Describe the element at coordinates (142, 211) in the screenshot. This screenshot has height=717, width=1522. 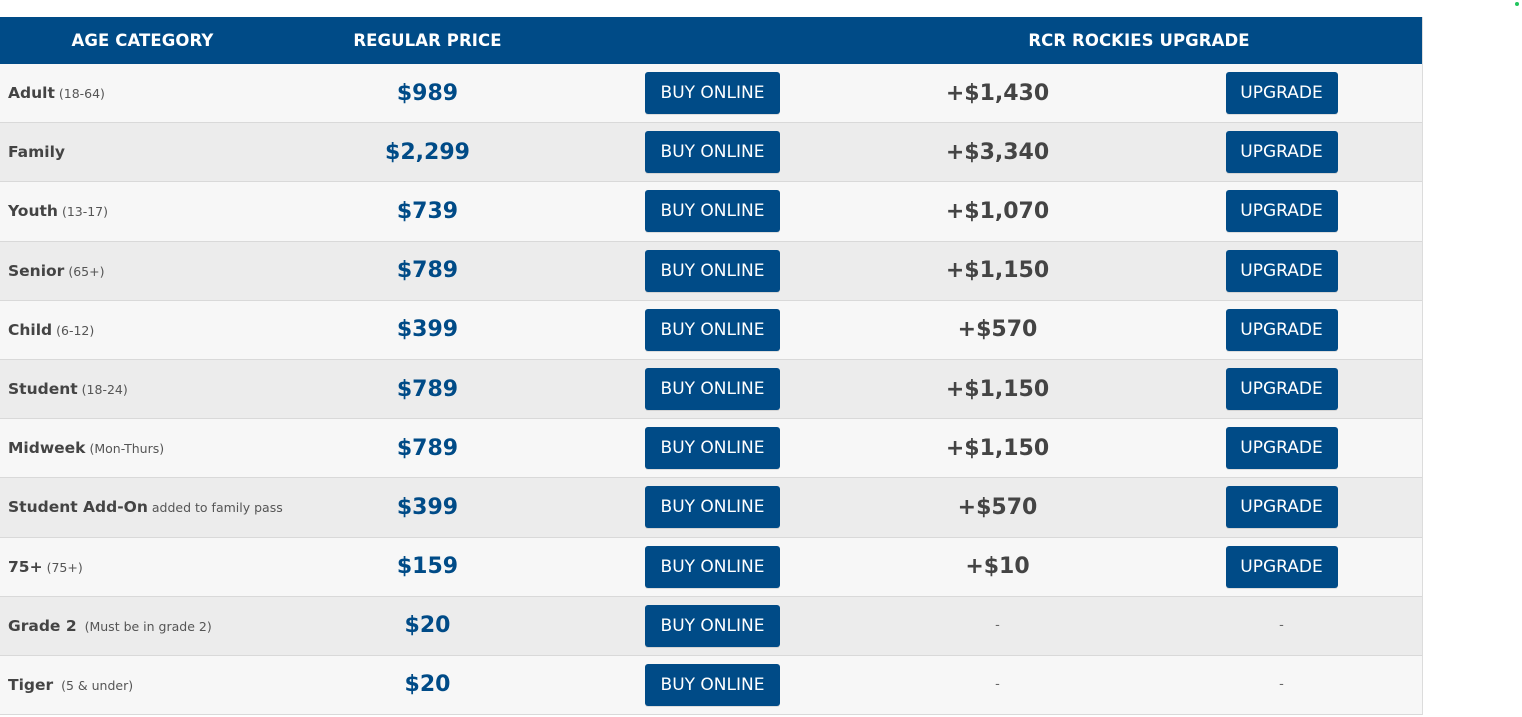
I see `age-category-cell: Youth (13-17)` at that location.